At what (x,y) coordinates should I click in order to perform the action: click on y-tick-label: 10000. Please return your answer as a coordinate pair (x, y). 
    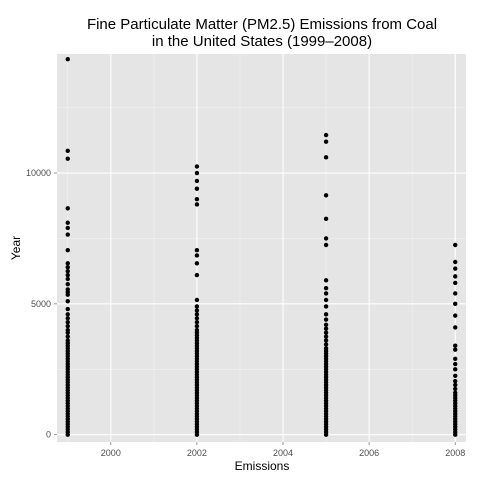
    Looking at the image, I should click on (38, 173).